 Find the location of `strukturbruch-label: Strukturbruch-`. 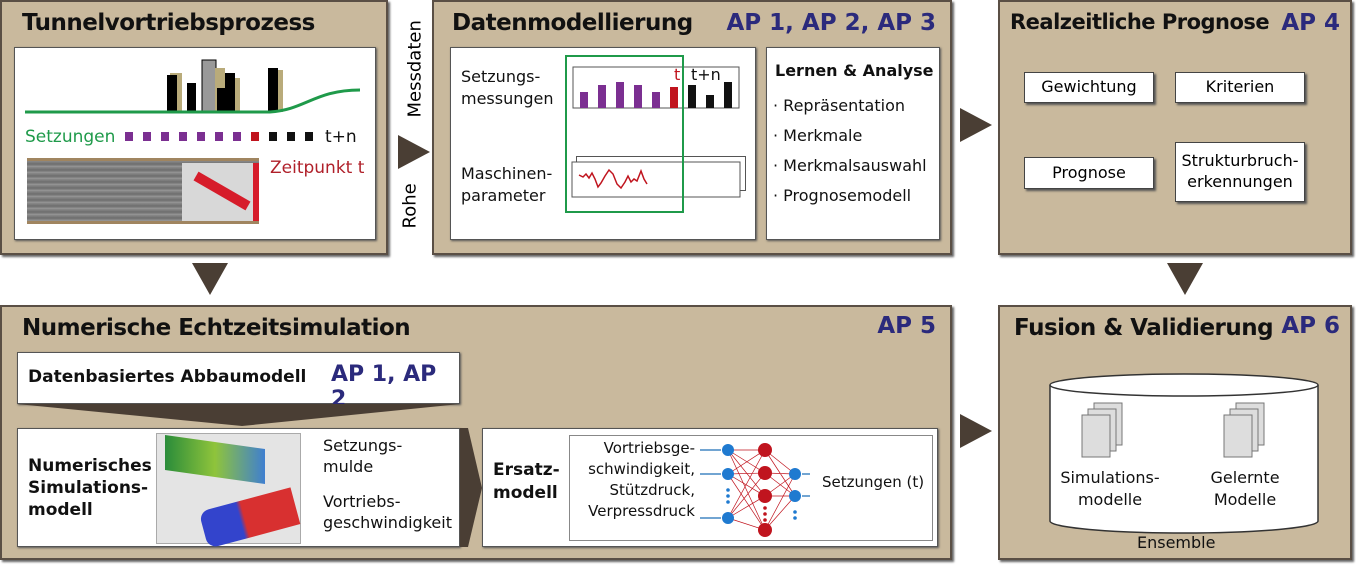

strukturbruch-label: Strukturbruch- is located at coordinates (1240, 161).